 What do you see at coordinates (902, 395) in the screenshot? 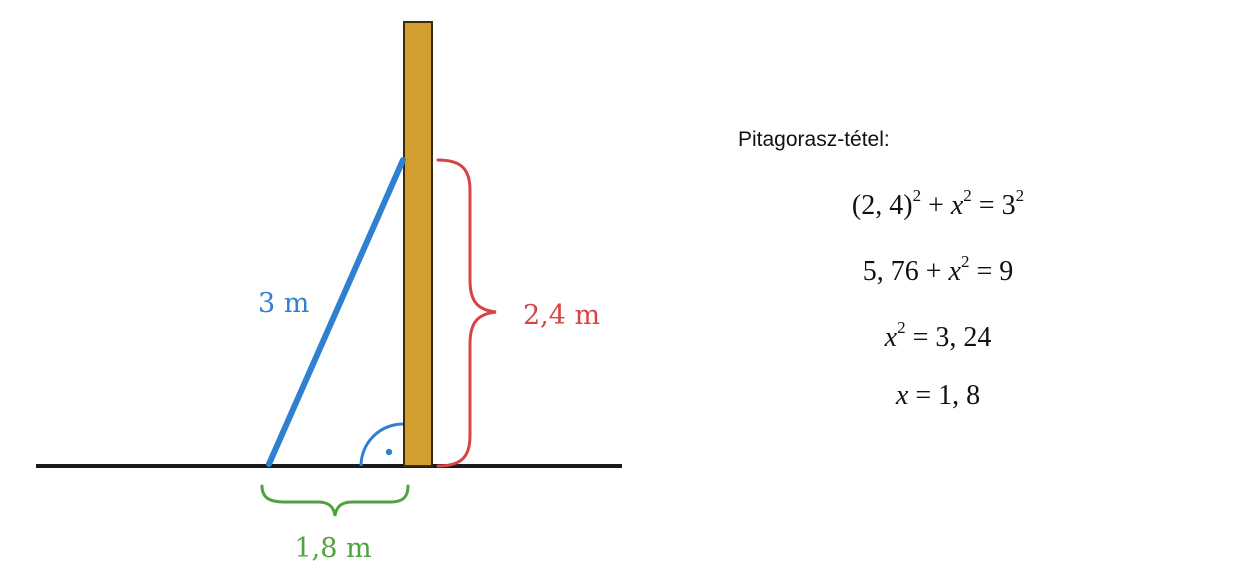
I see `equation-4-variable: x` at bounding box center [902, 395].